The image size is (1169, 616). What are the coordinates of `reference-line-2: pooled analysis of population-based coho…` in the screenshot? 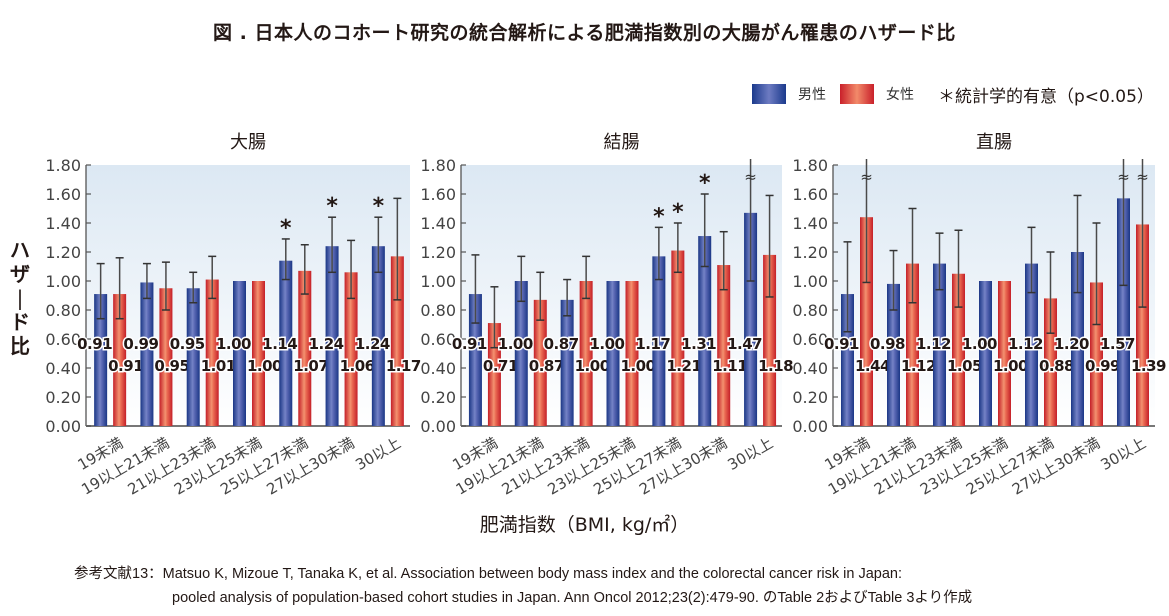 It's located at (572, 598).